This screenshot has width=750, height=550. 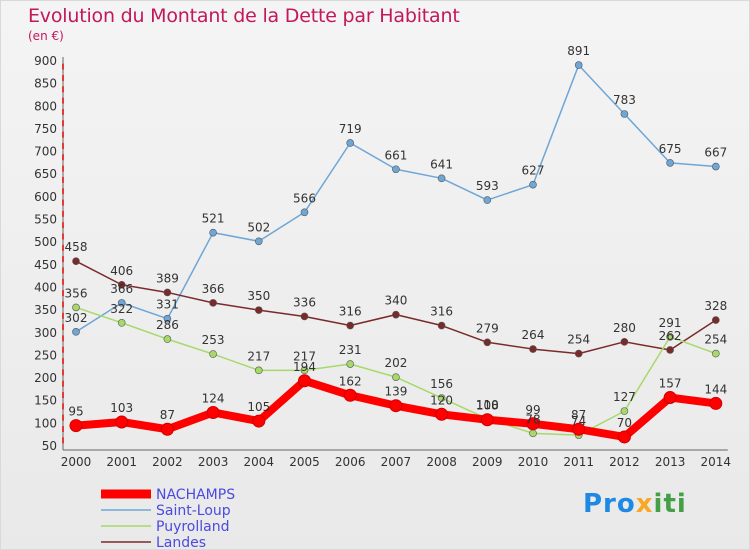 What do you see at coordinates (45, 106) in the screenshot?
I see `y-tick-label: 800` at bounding box center [45, 106].